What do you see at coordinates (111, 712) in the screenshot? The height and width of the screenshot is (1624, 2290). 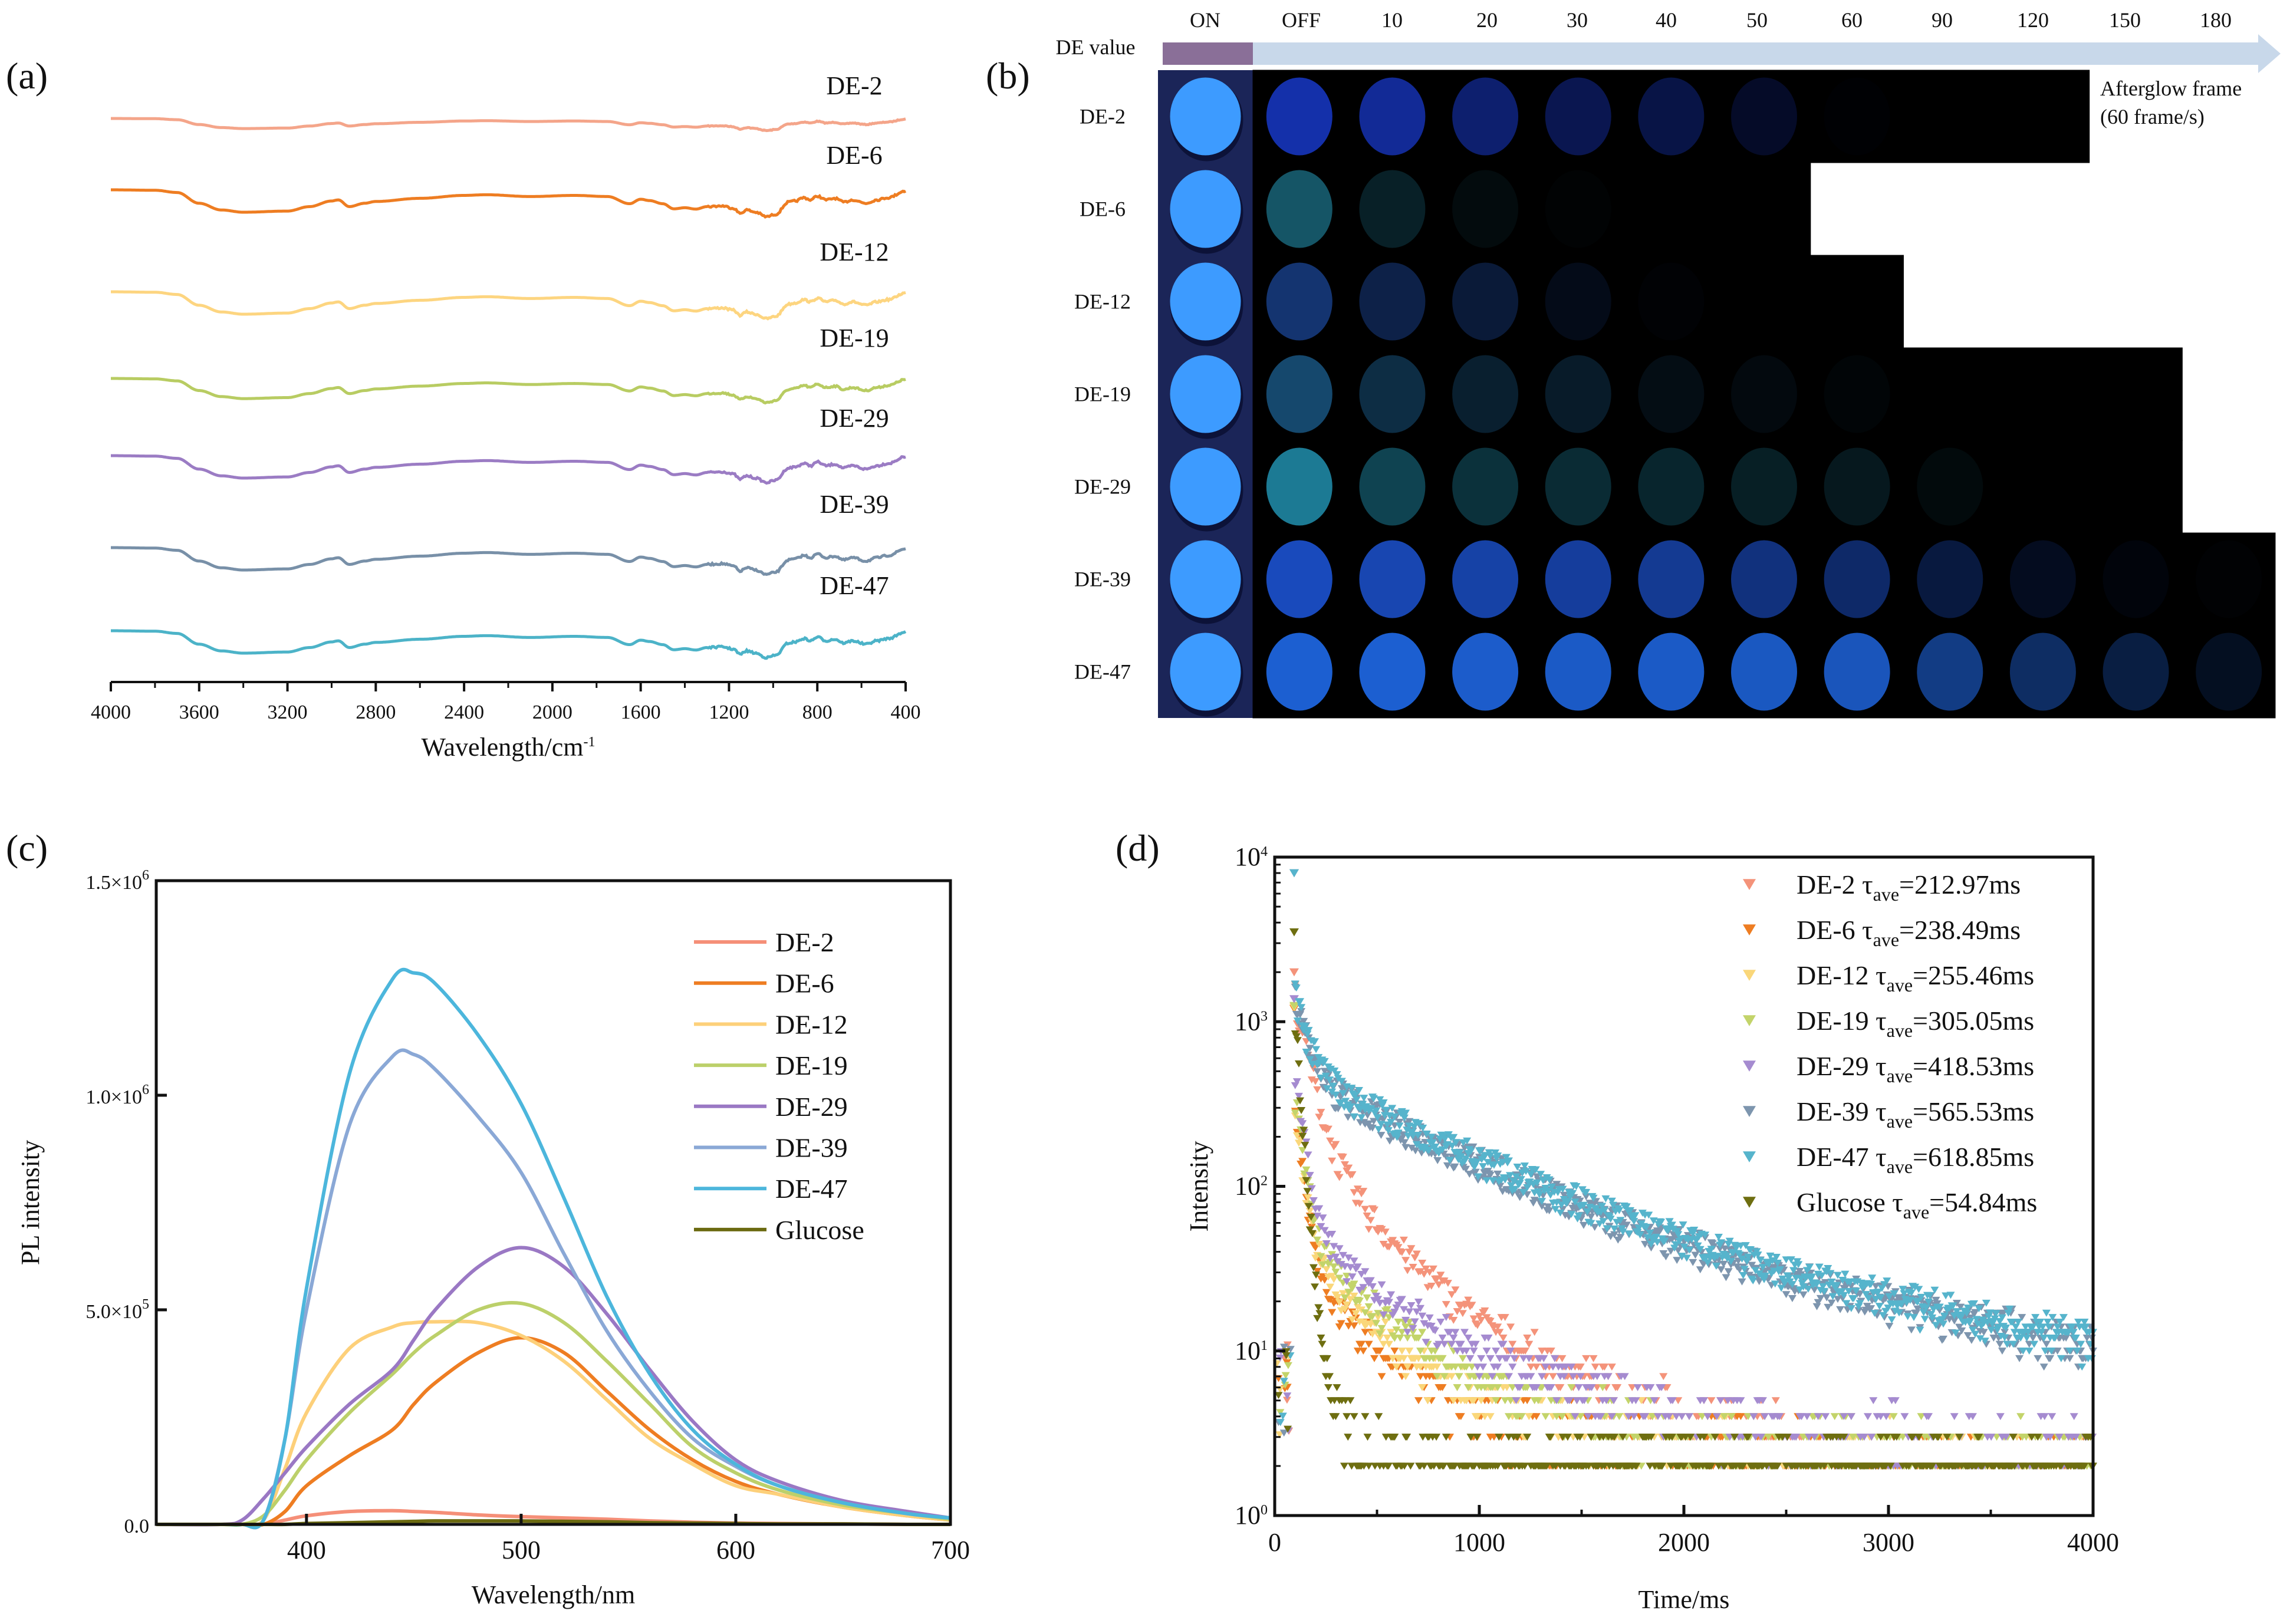 I see `x-tick-label: 4000` at bounding box center [111, 712].